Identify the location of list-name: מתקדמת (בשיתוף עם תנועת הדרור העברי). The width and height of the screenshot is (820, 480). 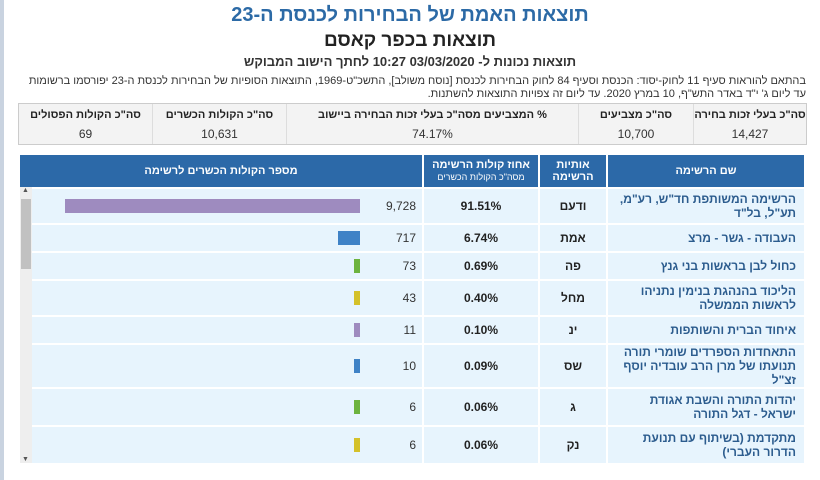
(706, 445).